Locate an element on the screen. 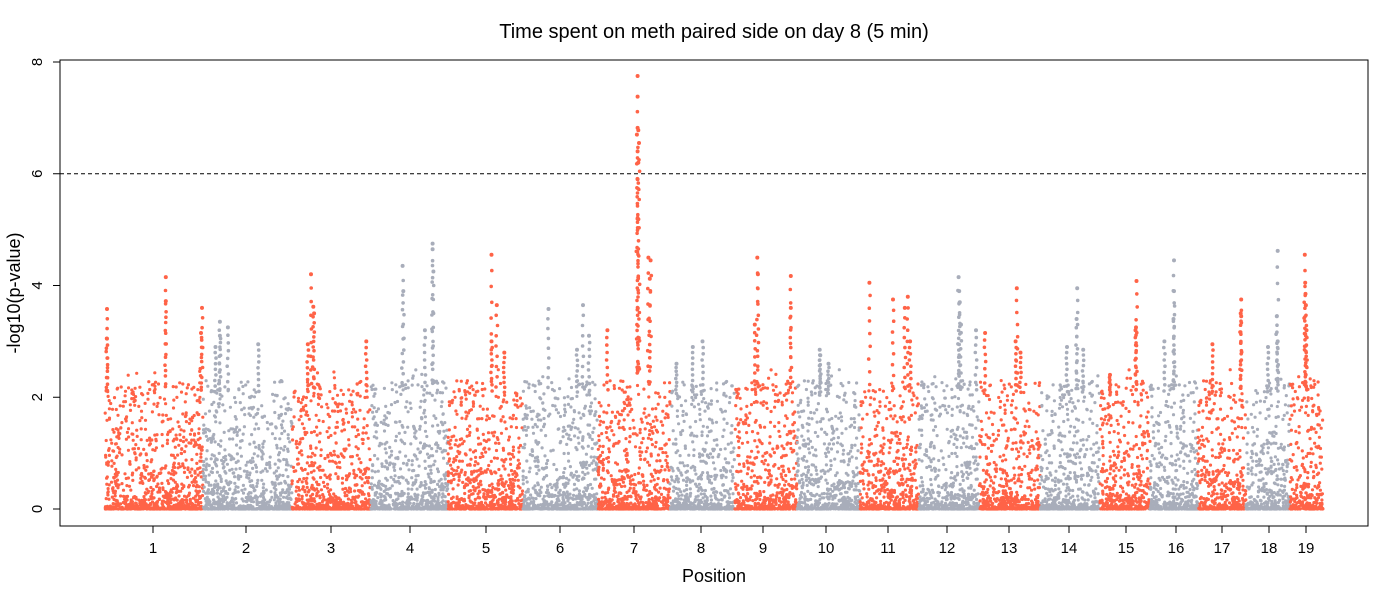 The height and width of the screenshot is (600, 1400). chromosome-18-point-cloud is located at coordinates (1268, 444).